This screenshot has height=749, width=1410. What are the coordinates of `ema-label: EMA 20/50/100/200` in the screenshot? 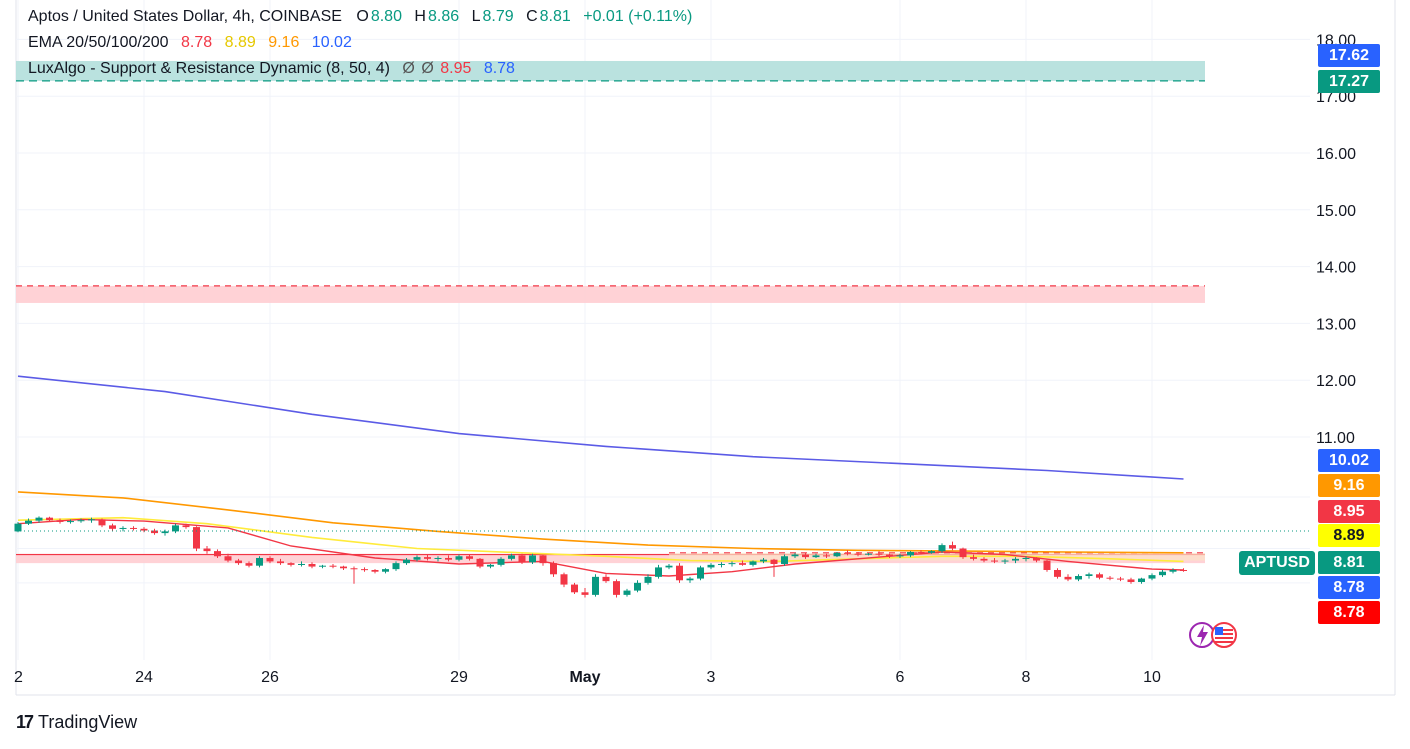 It's located at (98, 42).